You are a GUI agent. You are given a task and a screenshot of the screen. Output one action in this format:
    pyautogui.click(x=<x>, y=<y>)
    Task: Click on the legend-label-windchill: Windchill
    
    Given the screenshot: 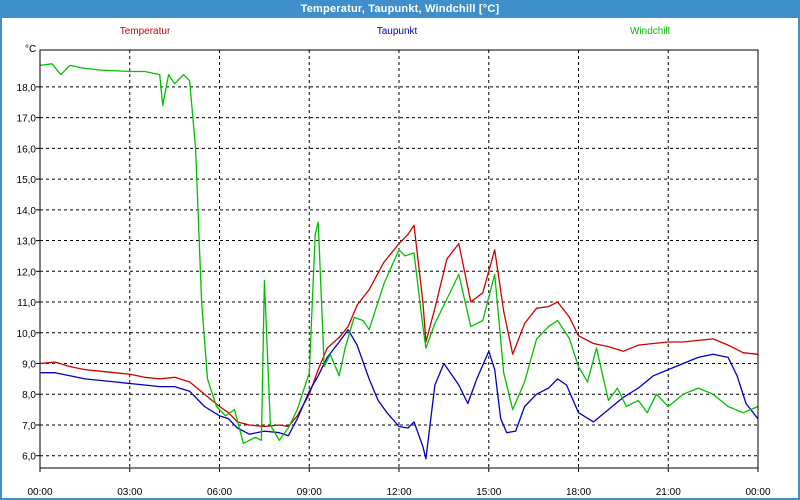 What is the action you would take?
    pyautogui.click(x=650, y=31)
    